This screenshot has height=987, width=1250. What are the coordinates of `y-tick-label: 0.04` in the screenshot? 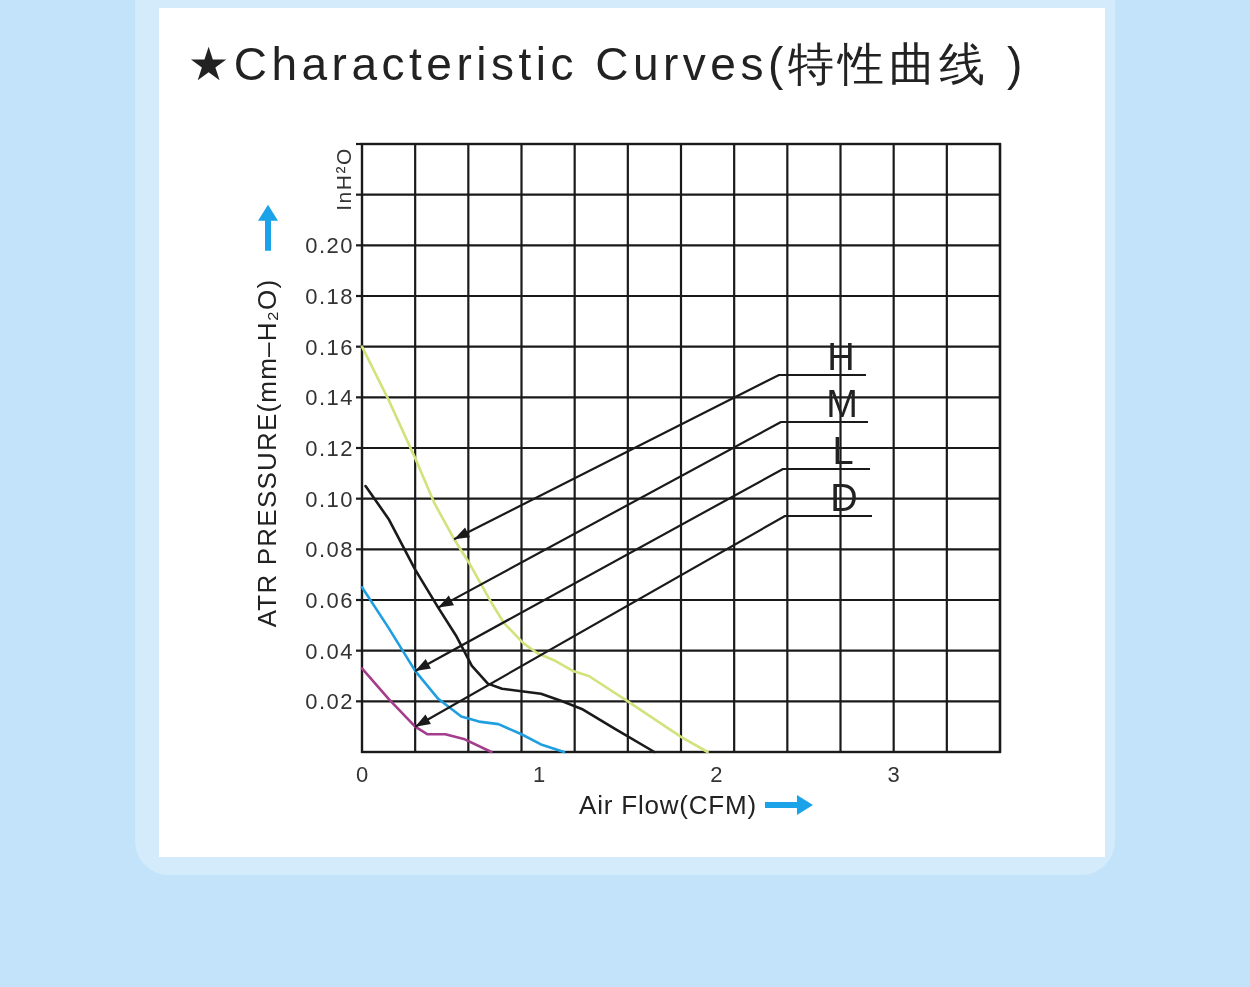 It's located at (329, 651).